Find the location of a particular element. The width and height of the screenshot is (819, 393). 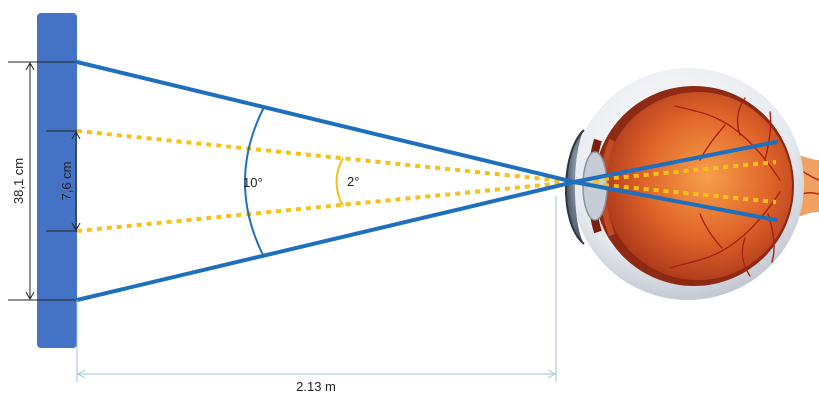

inner-height-dimension is located at coordinates (63, 181).